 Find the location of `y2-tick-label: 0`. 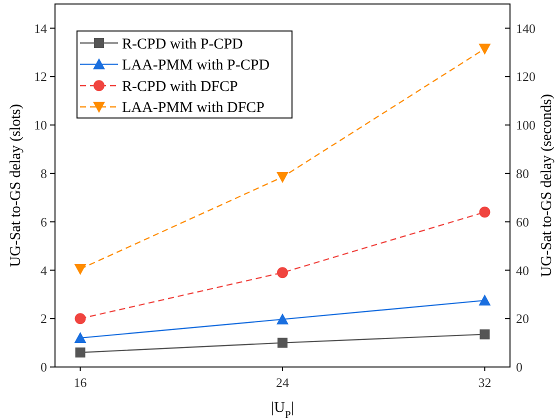

y2-tick-label: 0 is located at coordinates (519, 367).